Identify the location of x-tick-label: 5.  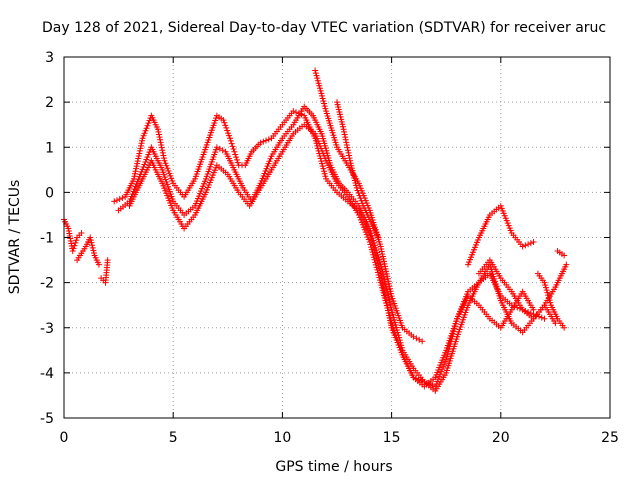
(173, 438).